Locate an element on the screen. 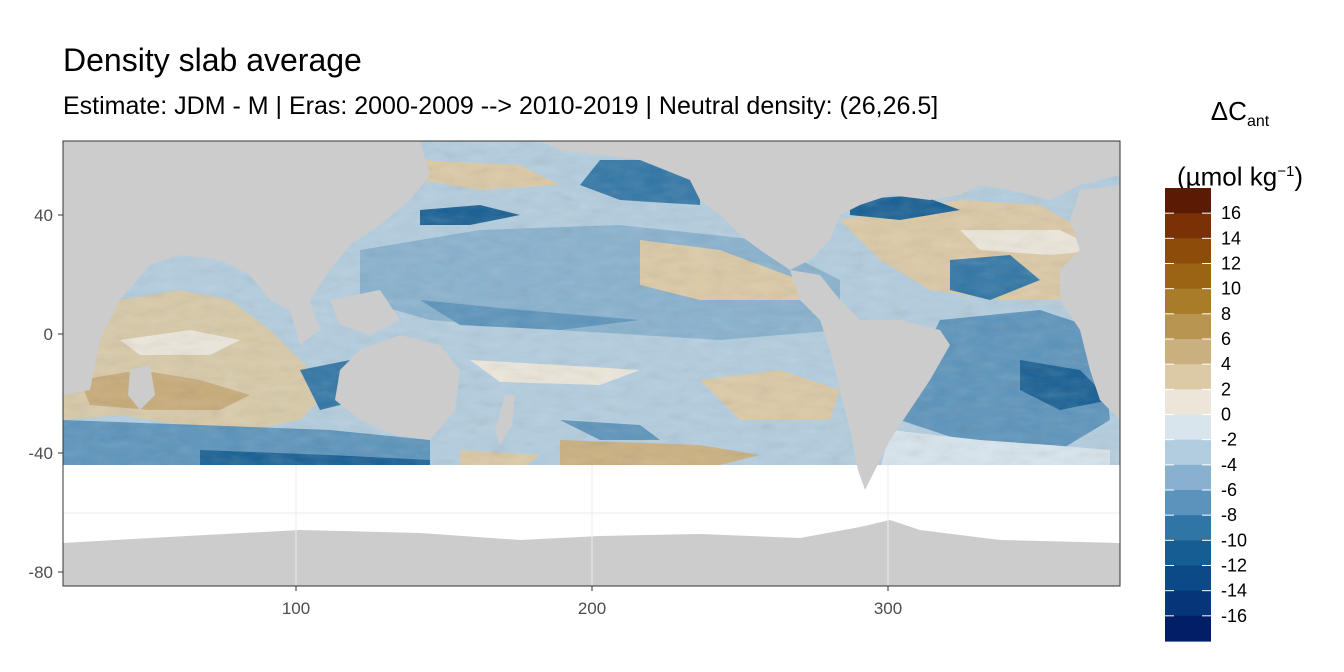  colorbar-label: -16 is located at coordinates (1234, 616).